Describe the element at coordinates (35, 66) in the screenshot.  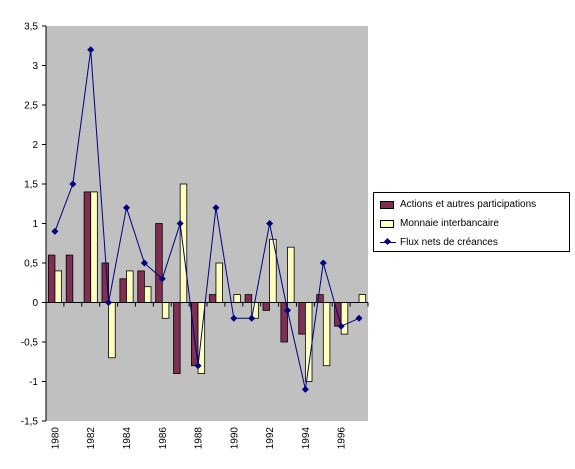
I see `y-tick-label: 3` at that location.